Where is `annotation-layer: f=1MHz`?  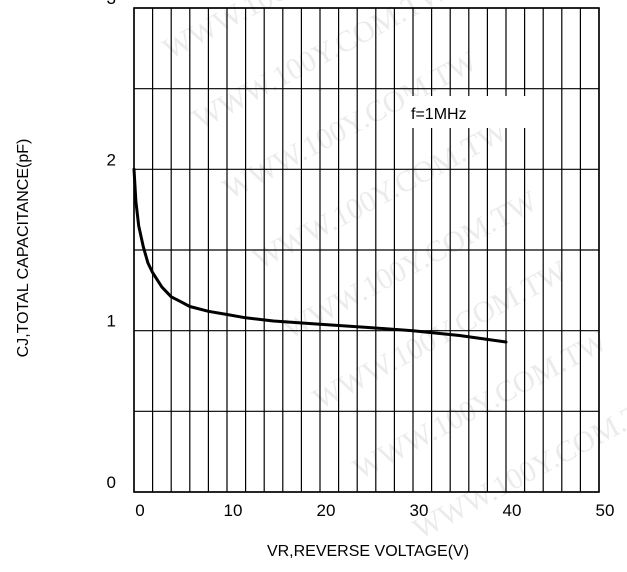 annotation-layer: f=1MHz is located at coordinates (470, 112).